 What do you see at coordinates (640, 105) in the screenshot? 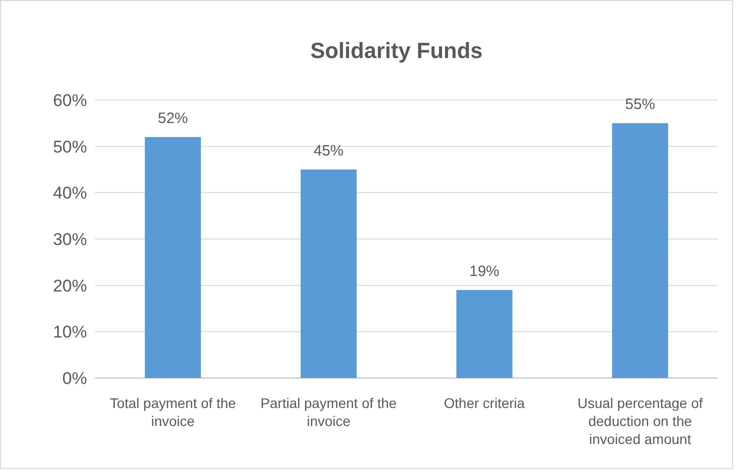
I see `data-label: 55%` at bounding box center [640, 105].